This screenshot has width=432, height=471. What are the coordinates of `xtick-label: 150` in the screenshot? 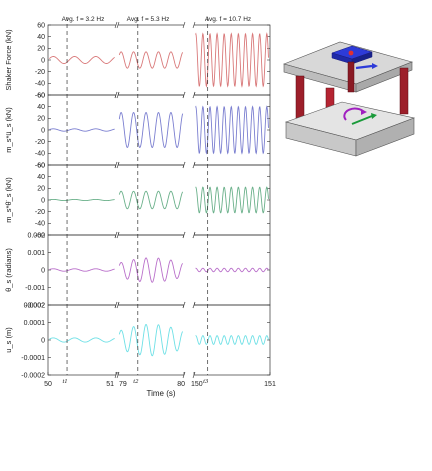 It's located at (197, 384).